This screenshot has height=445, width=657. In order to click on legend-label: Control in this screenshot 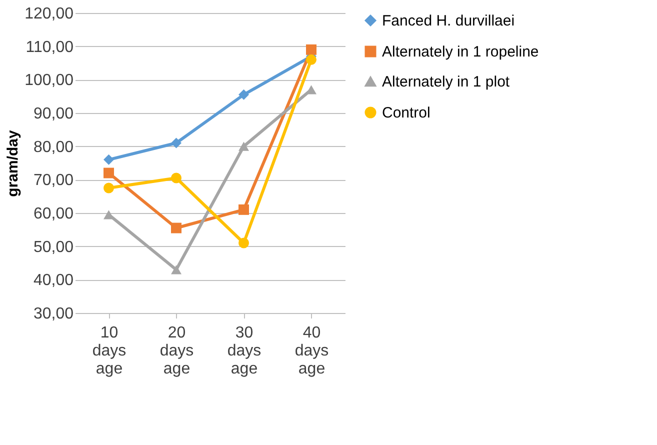, I will do `click(406, 113)`.